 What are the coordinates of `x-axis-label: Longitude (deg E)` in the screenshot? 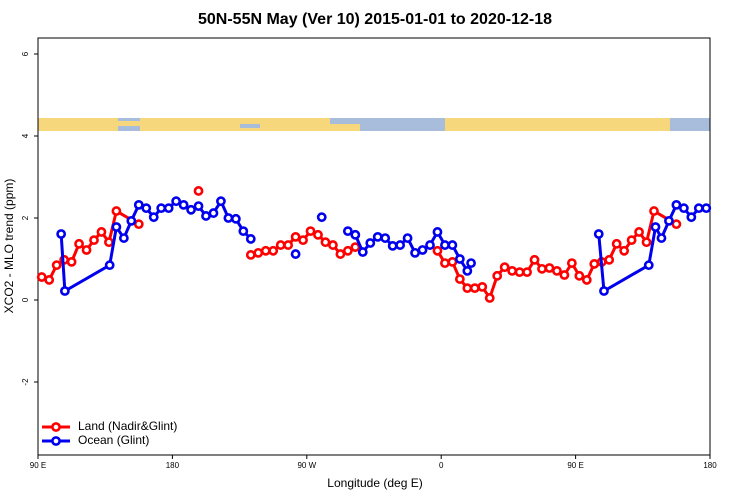 It's located at (374, 483).